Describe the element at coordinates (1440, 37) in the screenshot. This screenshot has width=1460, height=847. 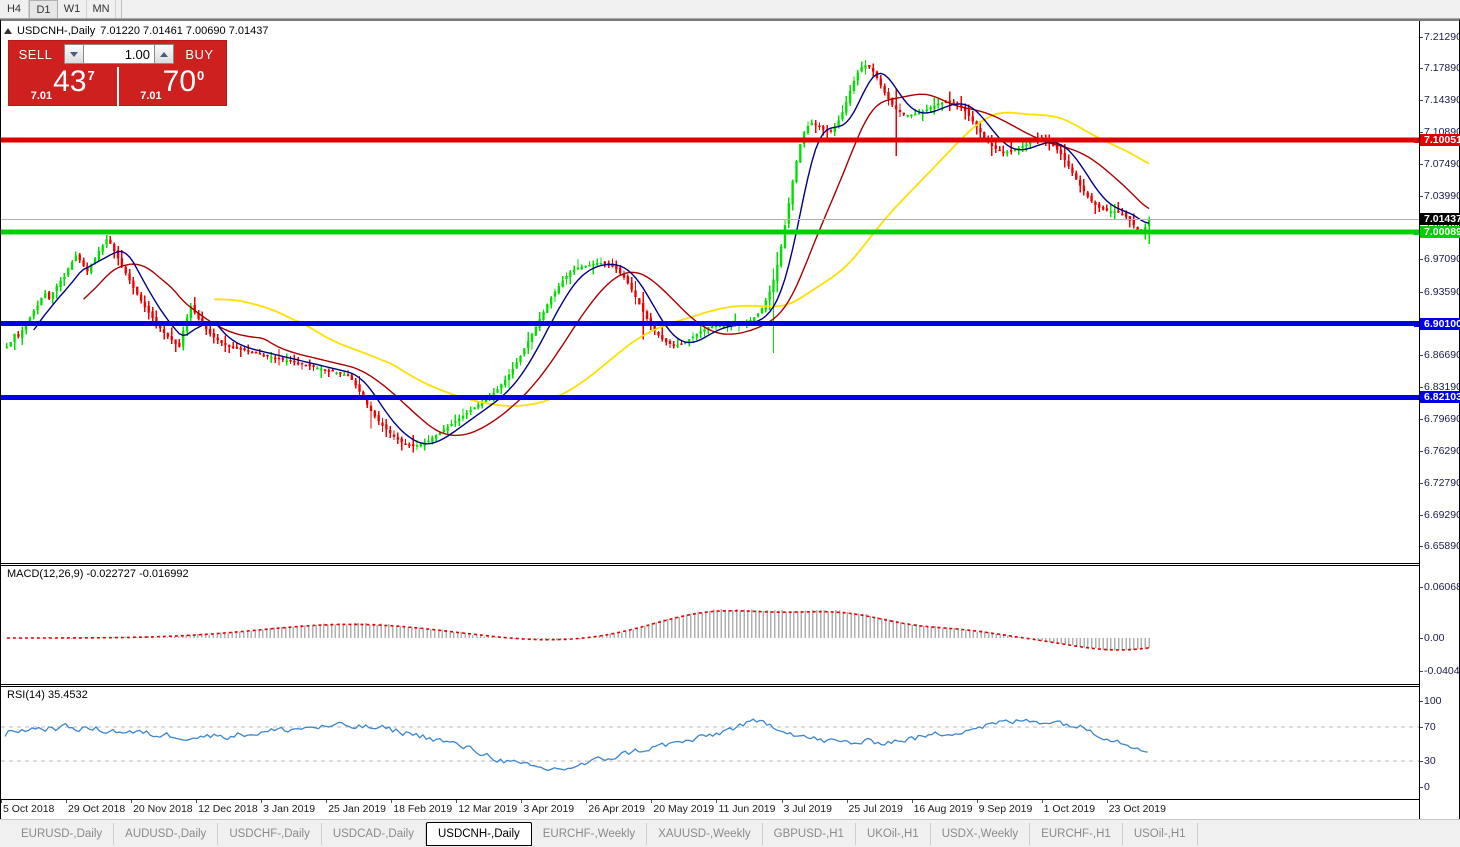
I see `price-tick: 7.21290` at that location.